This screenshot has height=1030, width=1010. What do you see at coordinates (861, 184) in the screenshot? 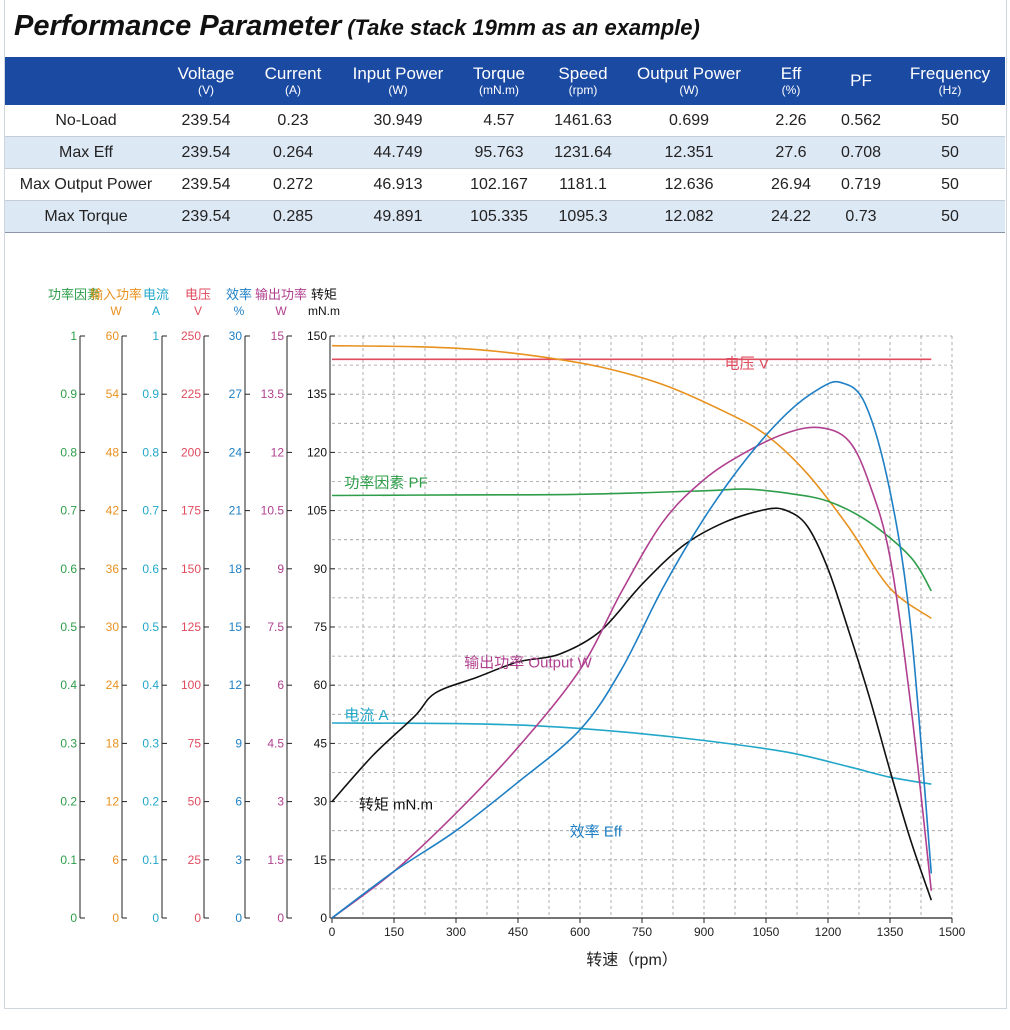
I see `table-cell: 0.719` at bounding box center [861, 184].